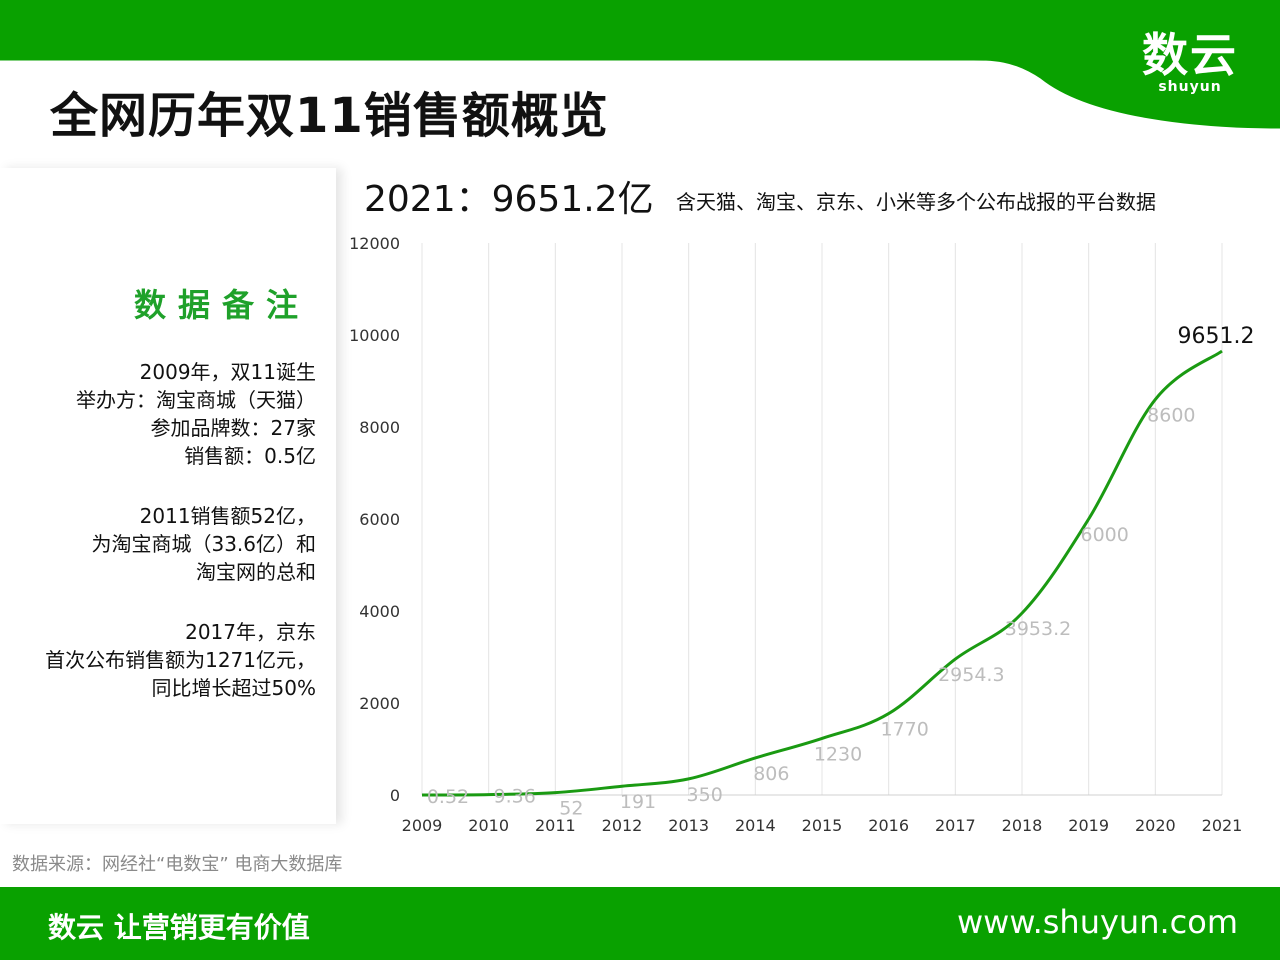 The width and height of the screenshot is (1280, 960). What do you see at coordinates (688, 825) in the screenshot?
I see `x-tick-label: 2013` at bounding box center [688, 825].